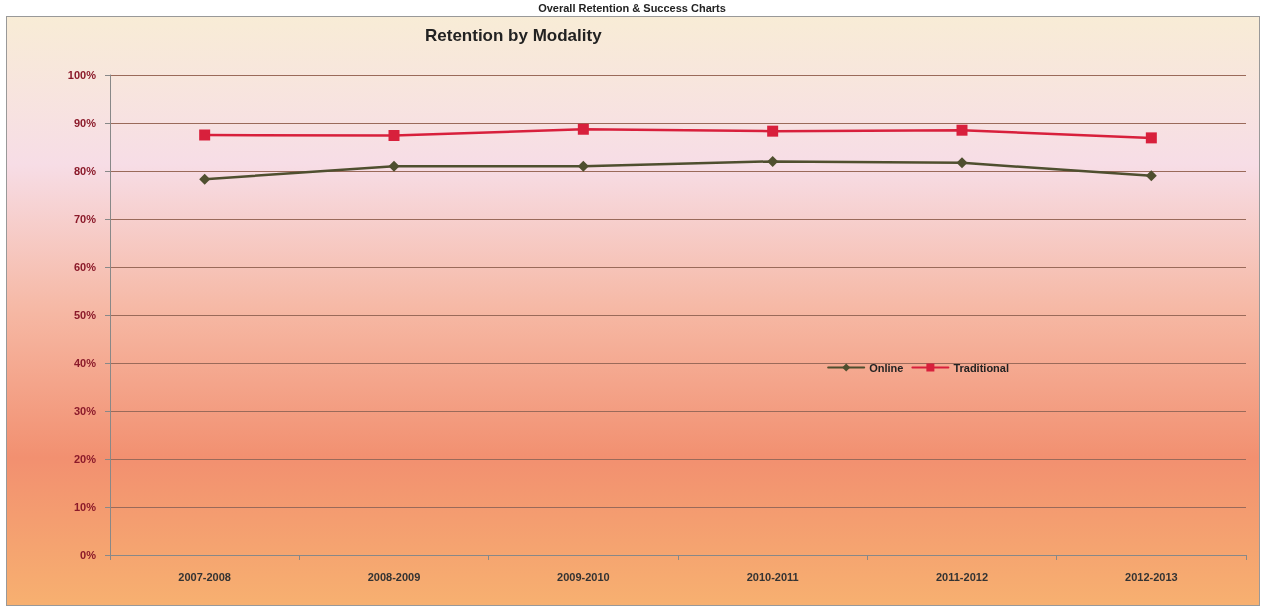  I want to click on y-tick-label: 0%, so click(88, 555).